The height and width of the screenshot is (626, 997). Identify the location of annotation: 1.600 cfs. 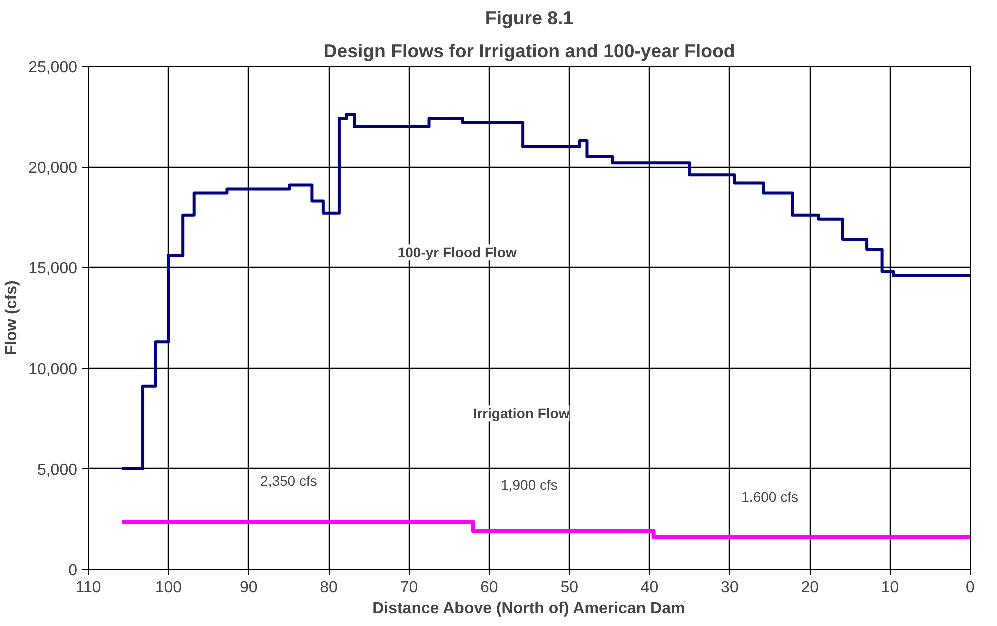
(770, 497).